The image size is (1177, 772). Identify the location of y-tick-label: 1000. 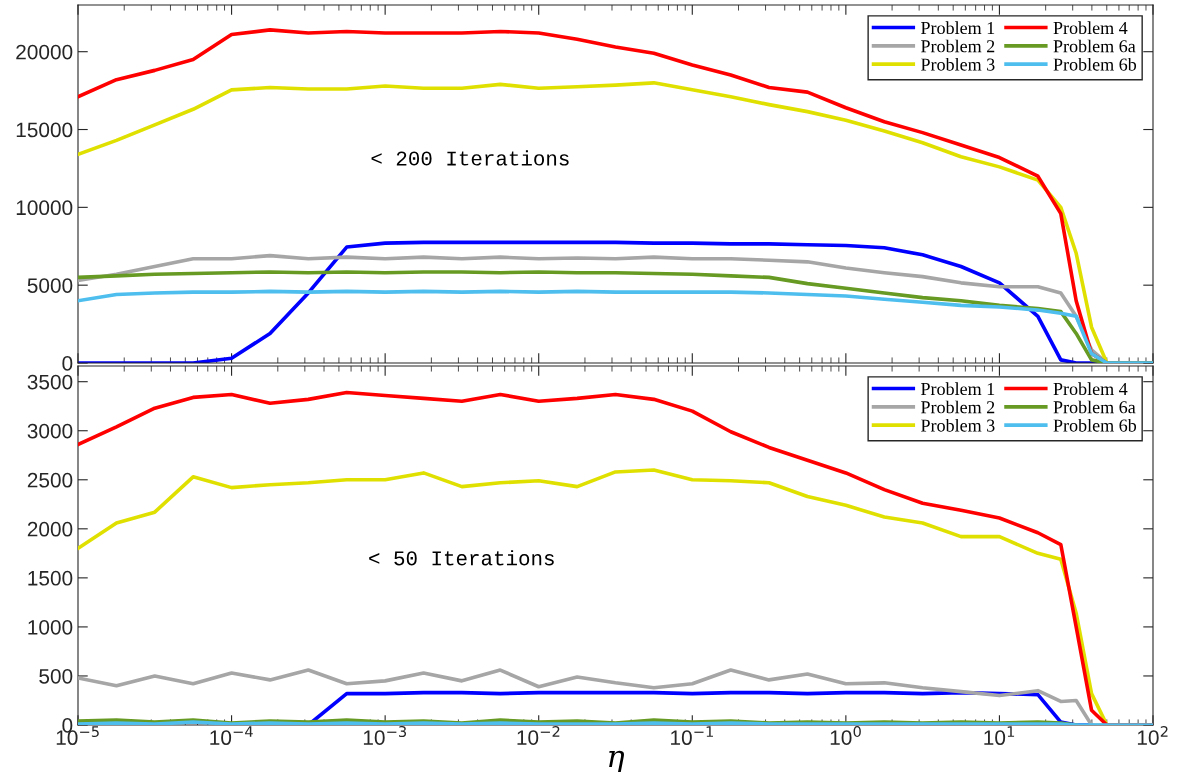
(50, 627).